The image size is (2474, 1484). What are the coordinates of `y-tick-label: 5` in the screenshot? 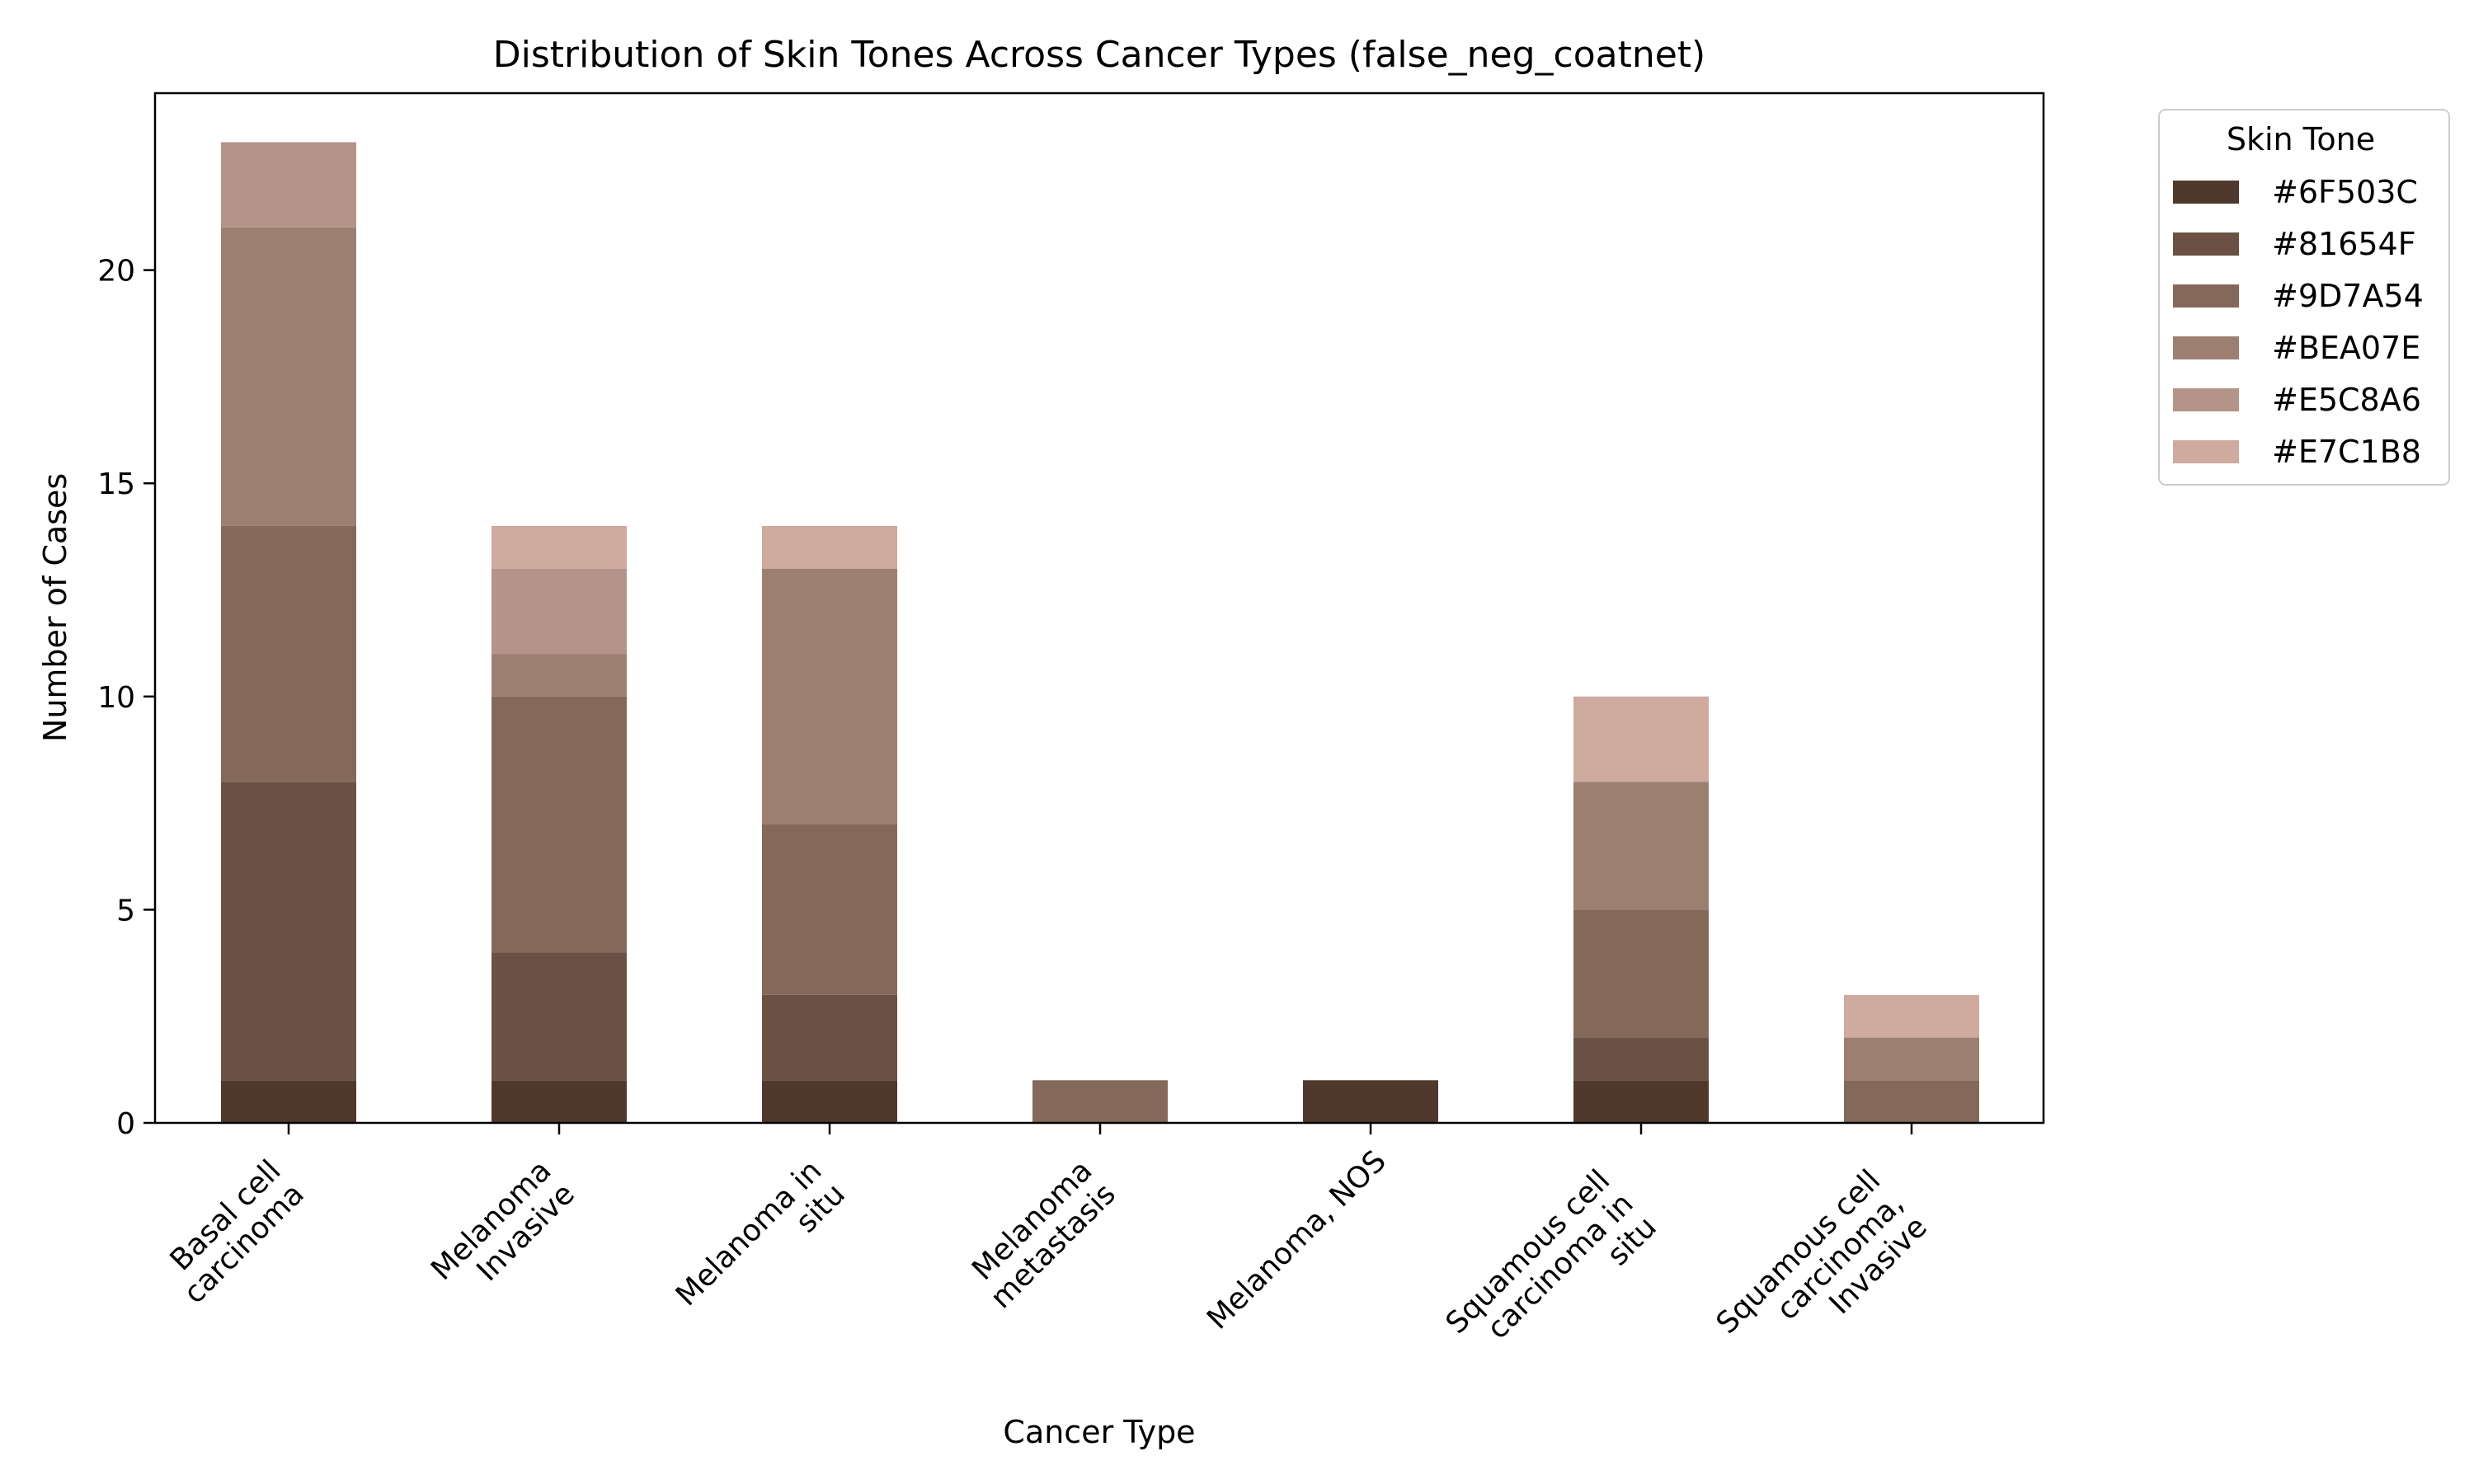 It's located at (125, 911).